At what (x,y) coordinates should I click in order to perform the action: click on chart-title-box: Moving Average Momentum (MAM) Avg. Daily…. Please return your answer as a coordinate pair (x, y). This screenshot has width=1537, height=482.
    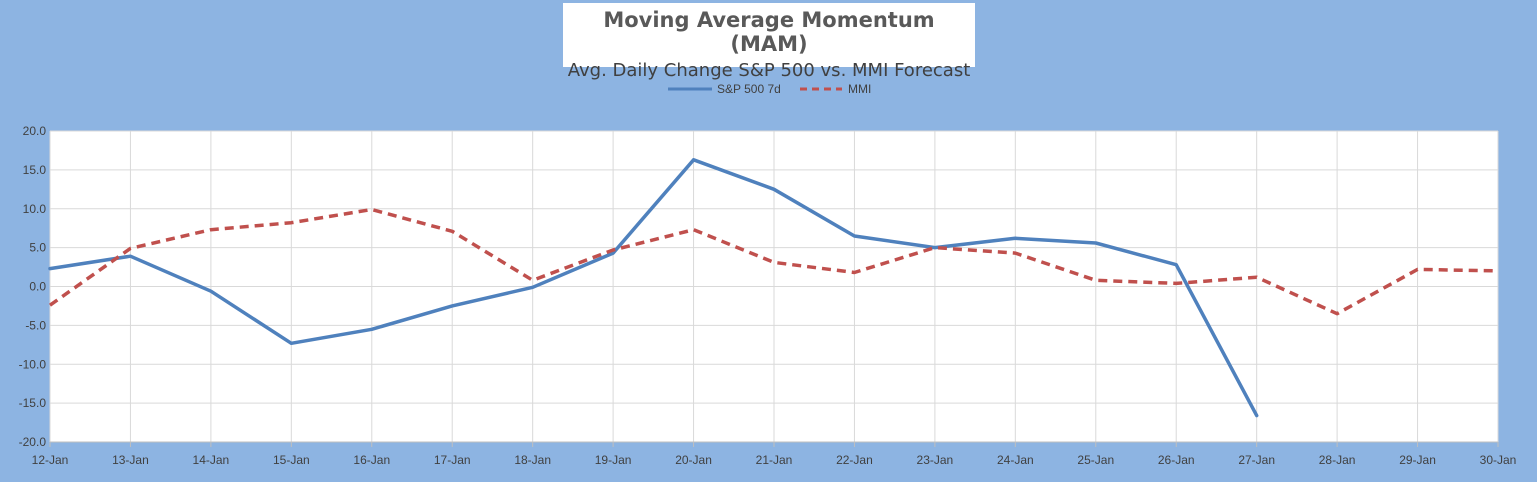
    Looking at the image, I should click on (769, 42).